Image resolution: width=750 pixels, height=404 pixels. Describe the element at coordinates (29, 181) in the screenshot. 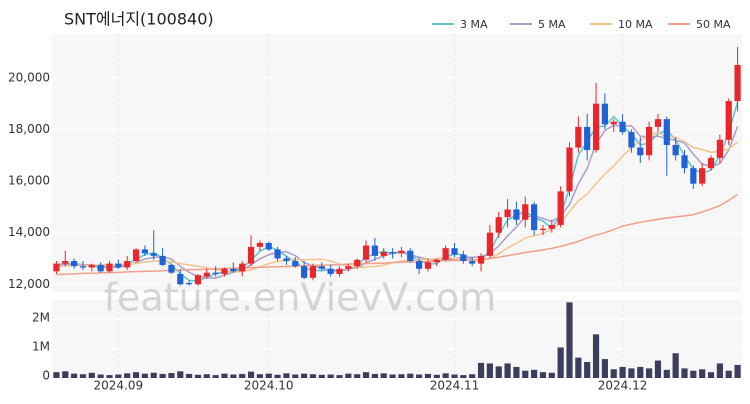

I see `y-tick-label: 16,000` at that location.